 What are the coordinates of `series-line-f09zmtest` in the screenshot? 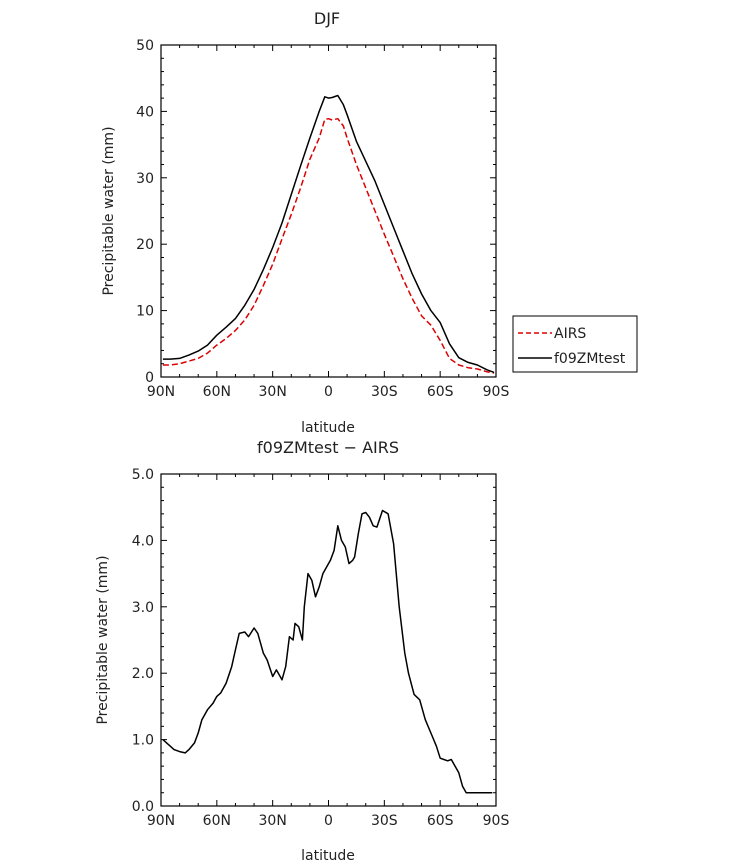 It's located at (328, 234).